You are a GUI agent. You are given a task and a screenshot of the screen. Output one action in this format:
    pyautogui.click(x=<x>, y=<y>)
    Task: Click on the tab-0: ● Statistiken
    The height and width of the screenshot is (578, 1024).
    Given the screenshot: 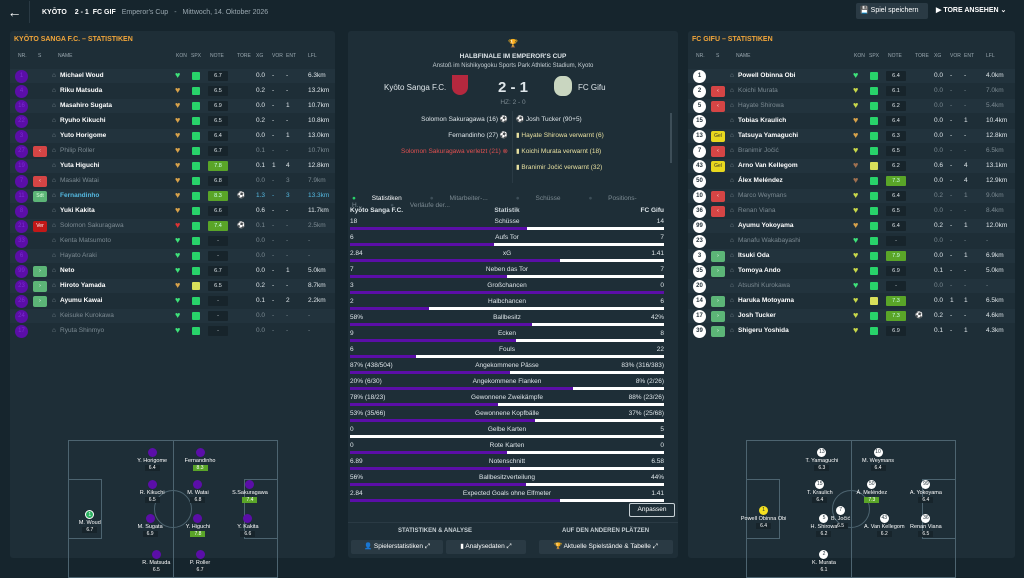 What is the action you would take?
    pyautogui.click(x=384, y=198)
    